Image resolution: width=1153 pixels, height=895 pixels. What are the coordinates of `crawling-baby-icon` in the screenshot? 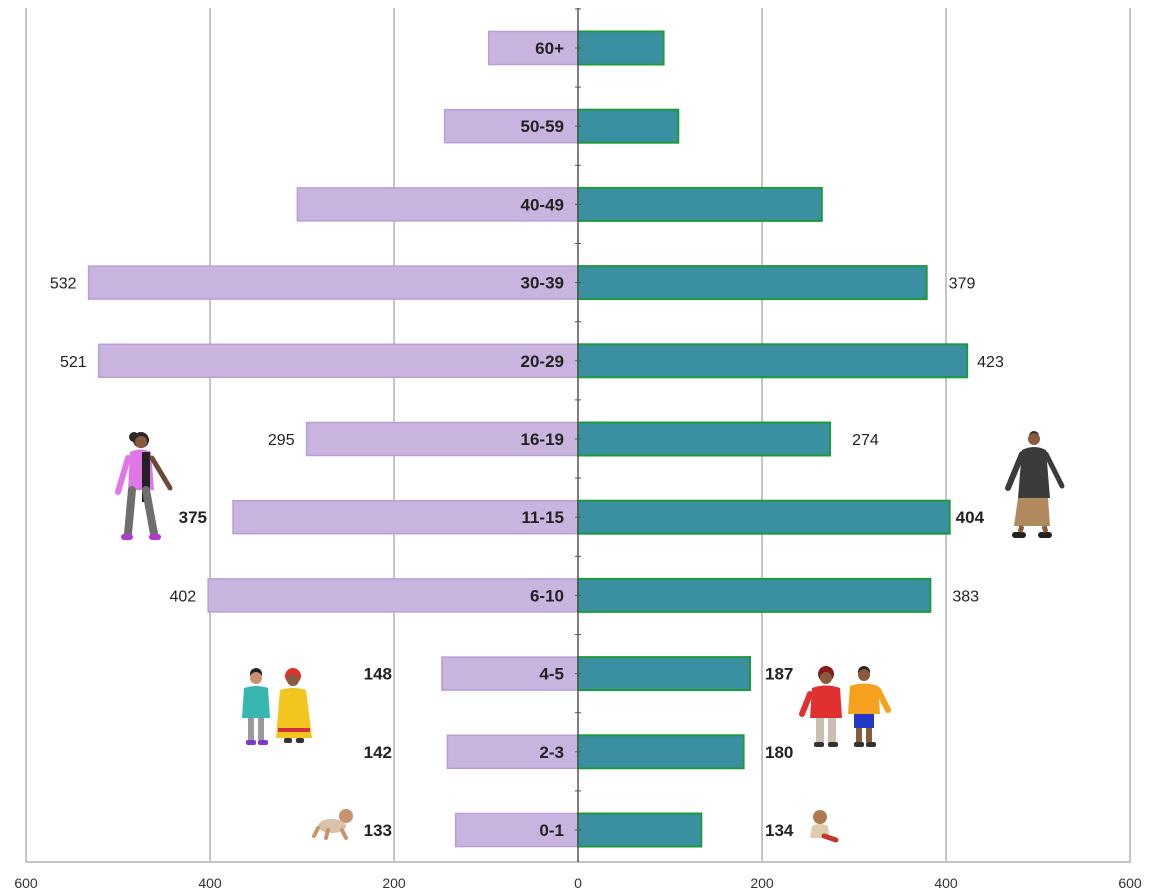 It's located at (332, 824).